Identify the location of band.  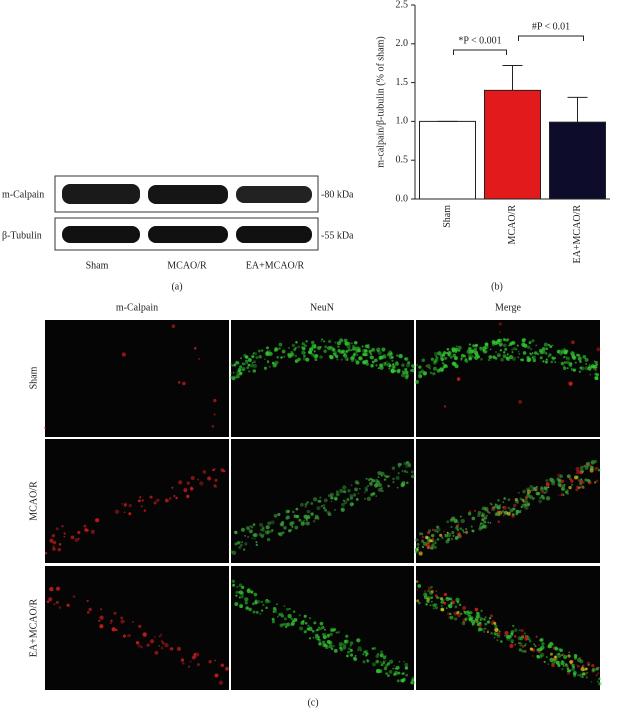
(188, 194).